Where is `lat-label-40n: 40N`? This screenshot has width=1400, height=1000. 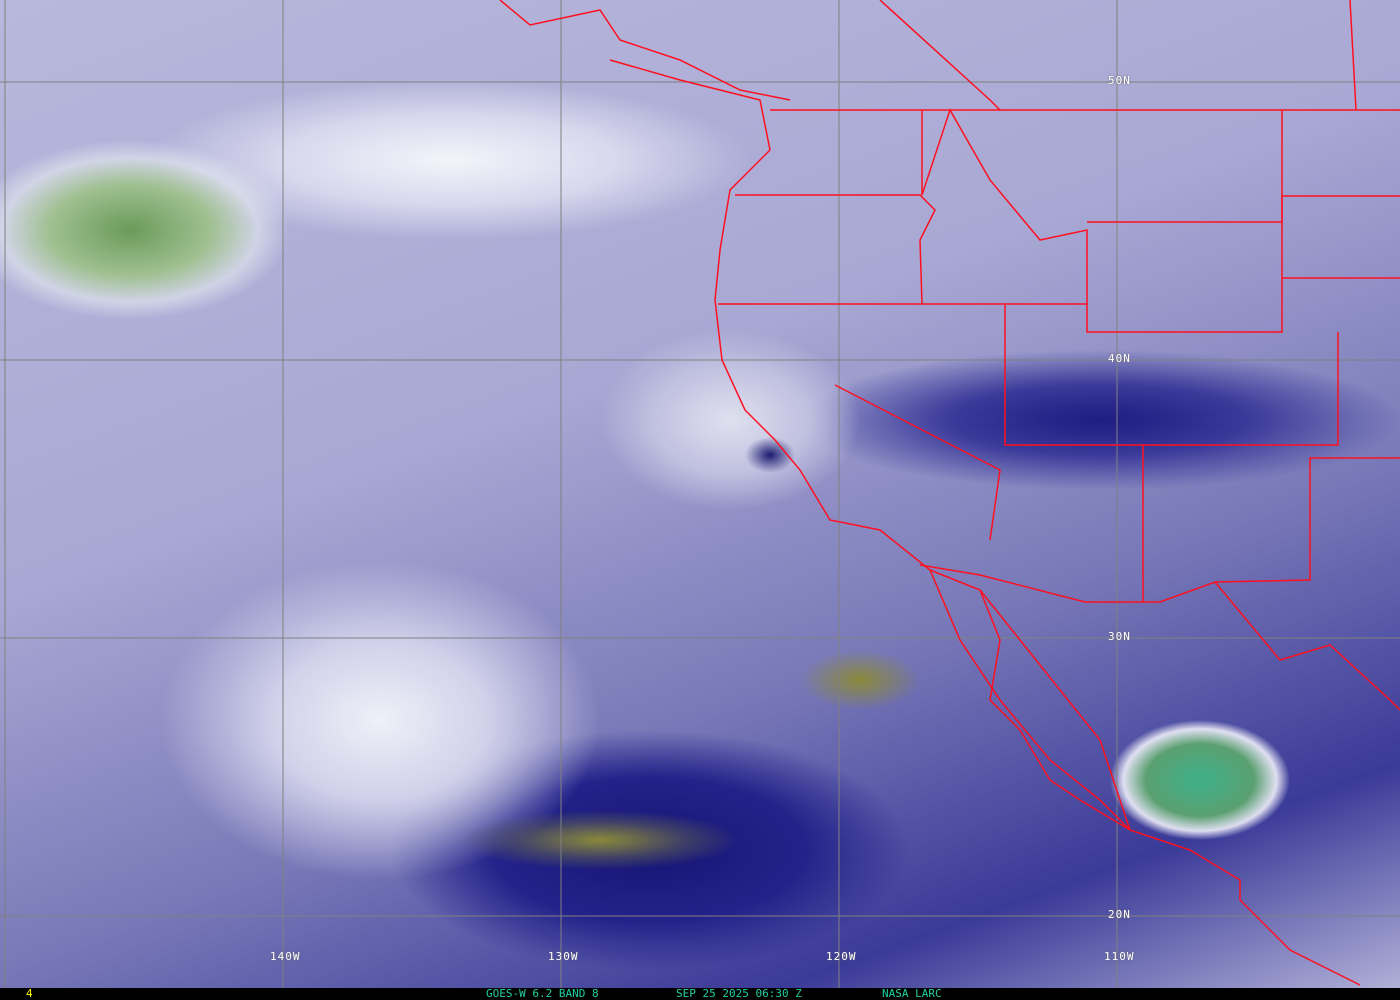 lat-label-40n: 40N is located at coordinates (1119, 358).